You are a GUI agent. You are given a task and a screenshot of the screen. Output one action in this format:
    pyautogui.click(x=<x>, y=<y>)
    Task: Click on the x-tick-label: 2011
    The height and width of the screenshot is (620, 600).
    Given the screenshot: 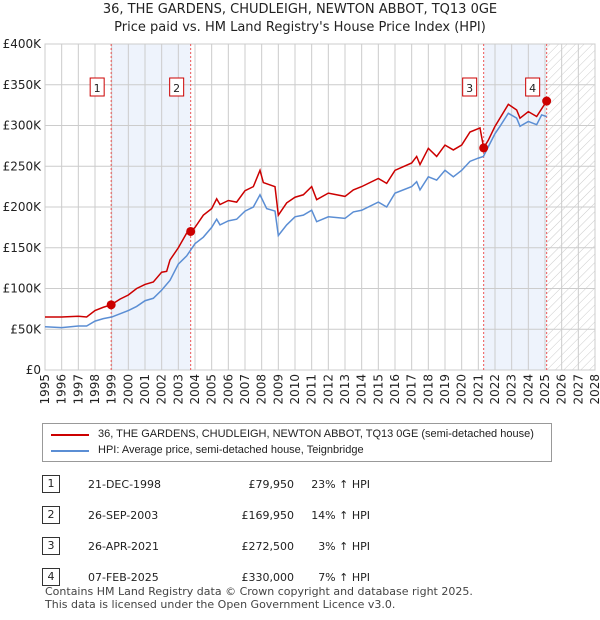 What is the action you would take?
    pyautogui.click(x=312, y=389)
    